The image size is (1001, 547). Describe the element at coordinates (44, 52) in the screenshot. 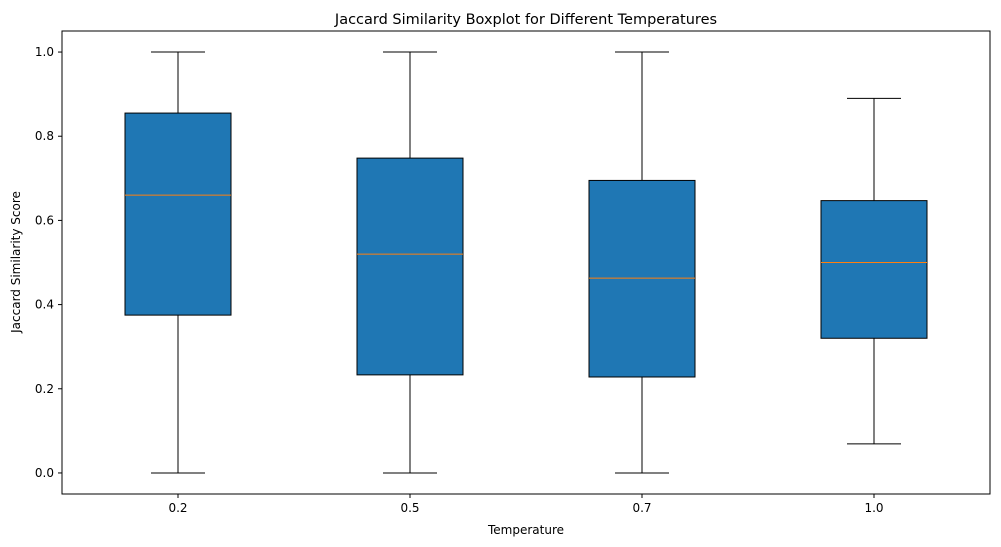

I see `y-tick-label: 1.0` at that location.